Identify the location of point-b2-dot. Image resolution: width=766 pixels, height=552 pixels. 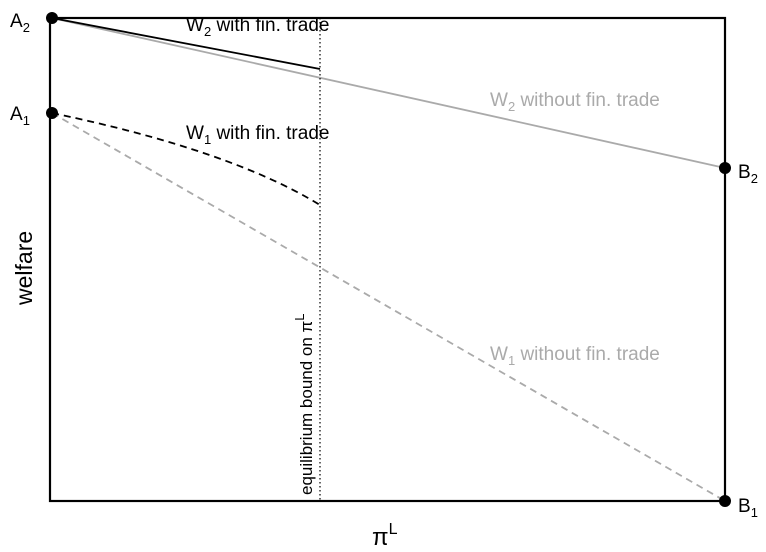
(725, 168).